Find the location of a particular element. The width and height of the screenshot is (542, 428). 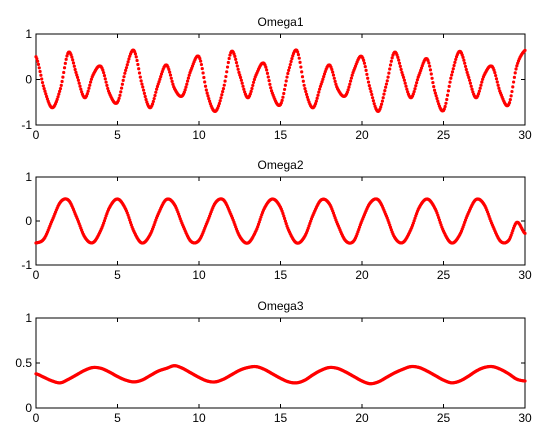

omega2-xtick-label: 20 is located at coordinates (362, 275).